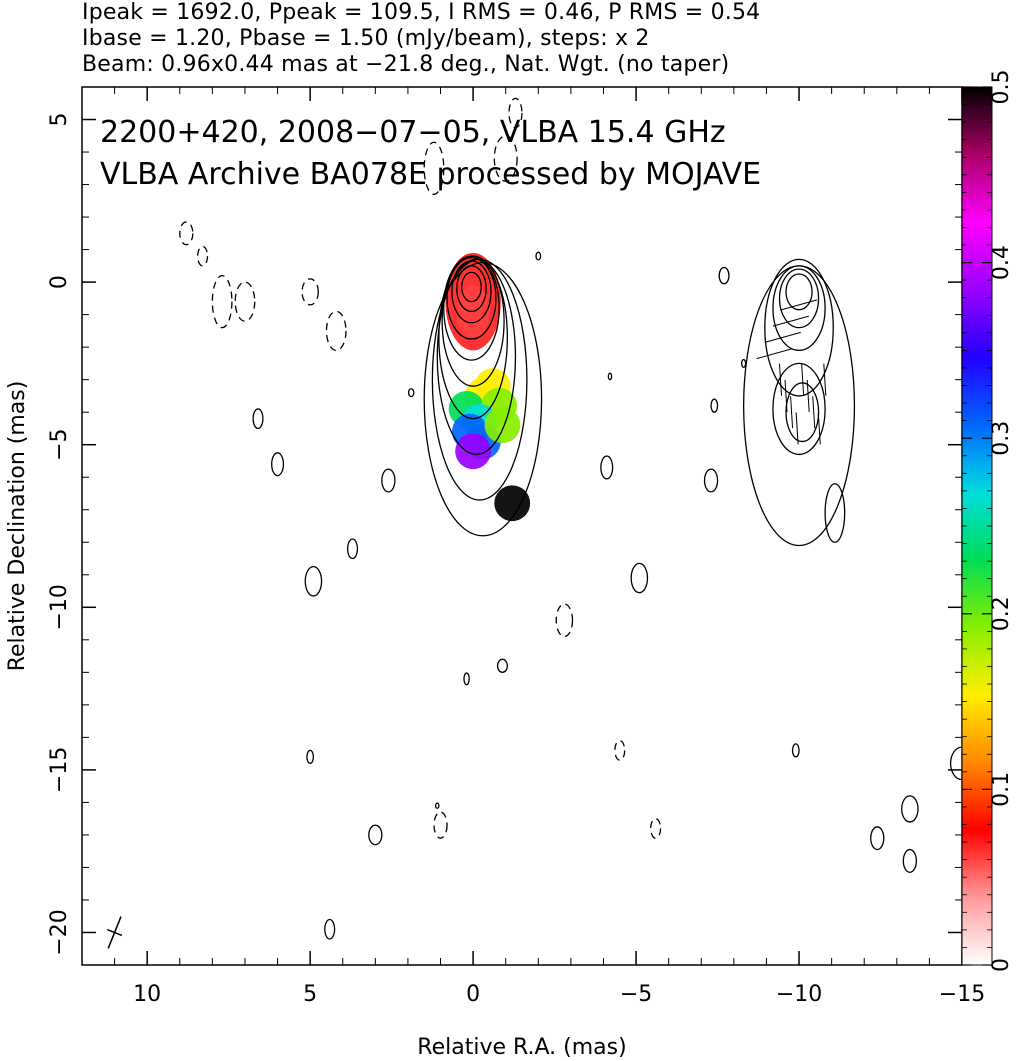 Image resolution: width=1022 pixels, height=1061 pixels. What do you see at coordinates (59, 120) in the screenshot?
I see `y-tick-label: 5` at bounding box center [59, 120].